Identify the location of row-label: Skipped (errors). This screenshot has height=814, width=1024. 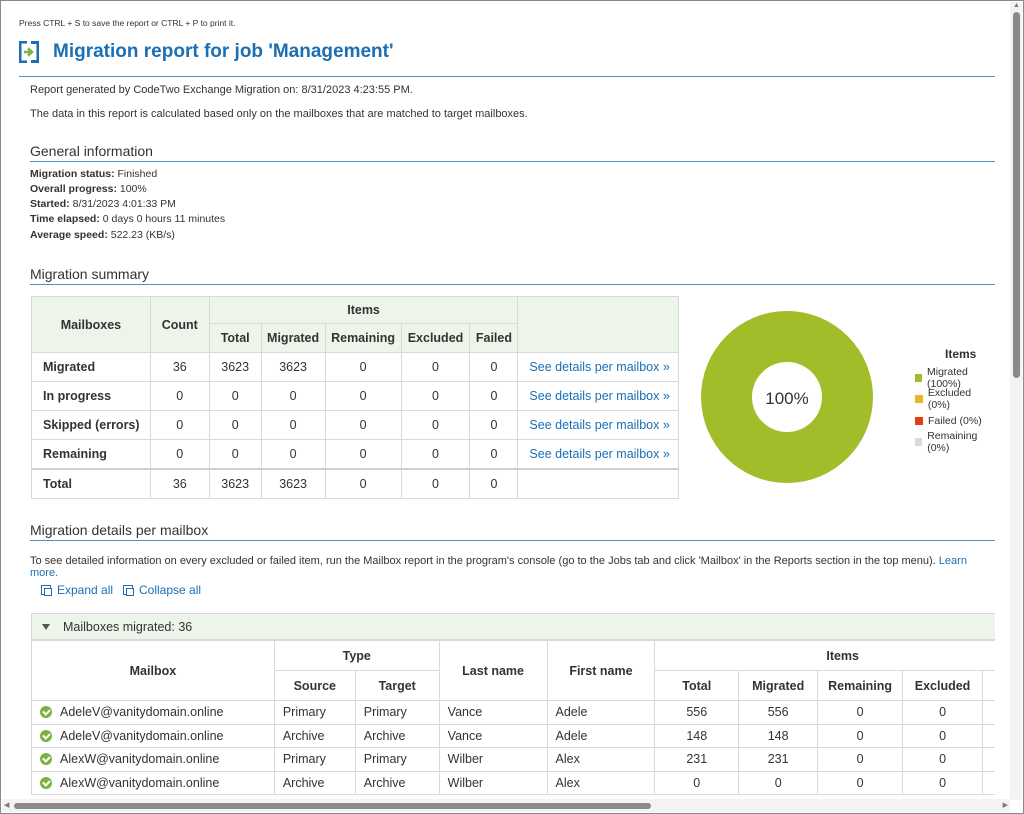
(91, 425).